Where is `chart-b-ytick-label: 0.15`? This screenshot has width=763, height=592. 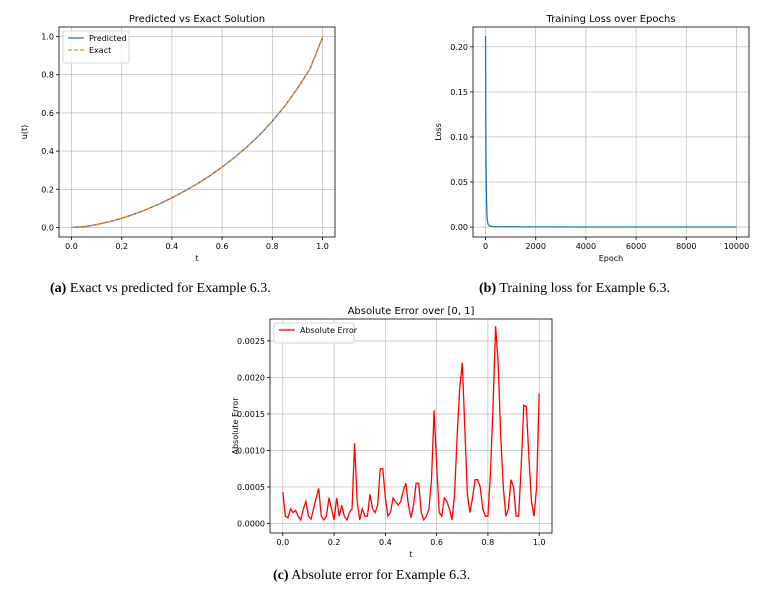 chart-b-ytick-label: 0.15 is located at coordinates (459, 92).